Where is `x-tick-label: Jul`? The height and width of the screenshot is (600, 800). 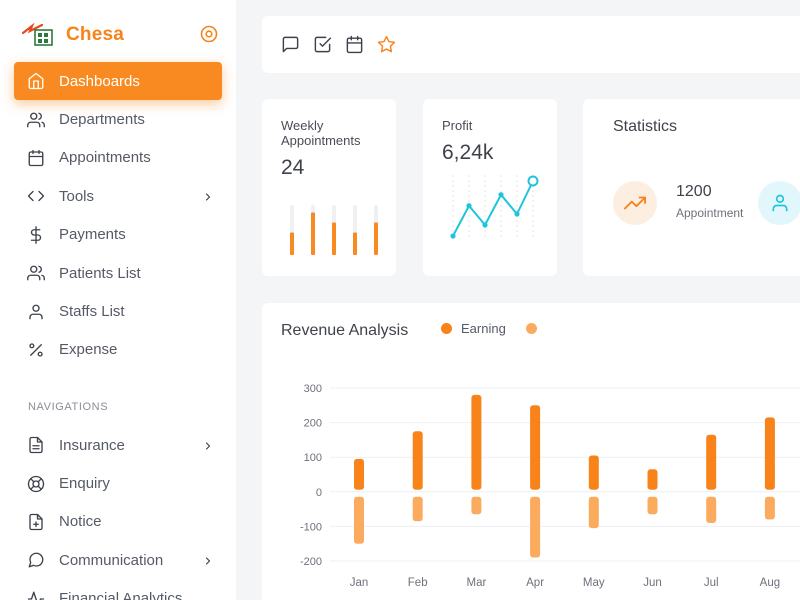
x-tick-label: Jul is located at coordinates (711, 583).